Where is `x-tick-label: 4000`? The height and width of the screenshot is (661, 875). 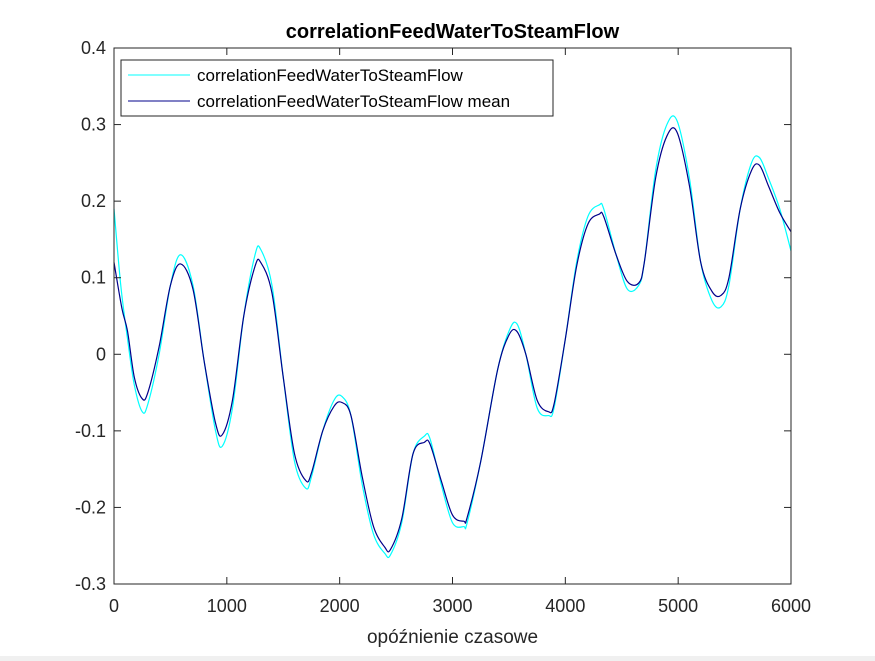
x-tick-label: 4000 is located at coordinates (565, 606).